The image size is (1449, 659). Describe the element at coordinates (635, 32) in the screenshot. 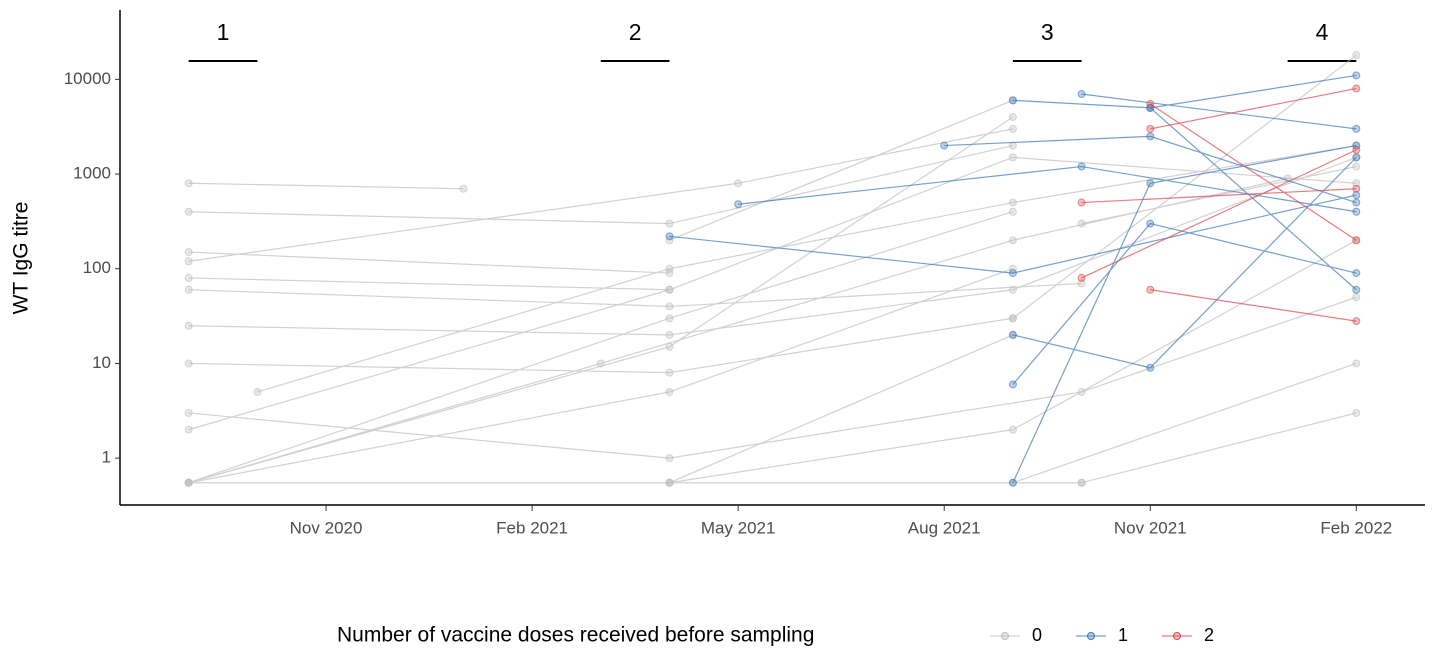

I see `round-label: 2` at that location.